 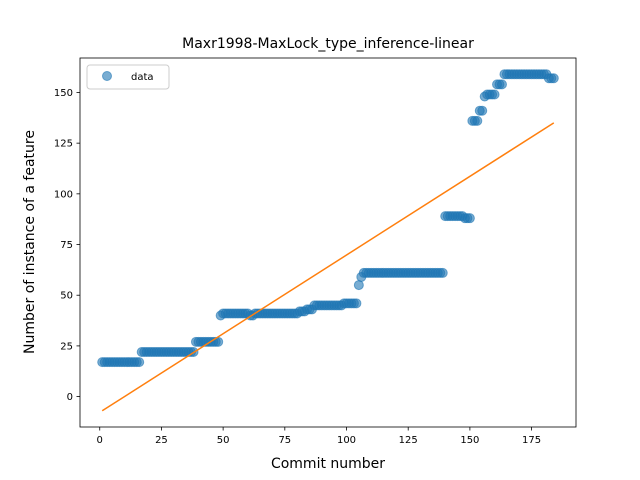 I want to click on x-tick-label: 150, so click(x=469, y=440).